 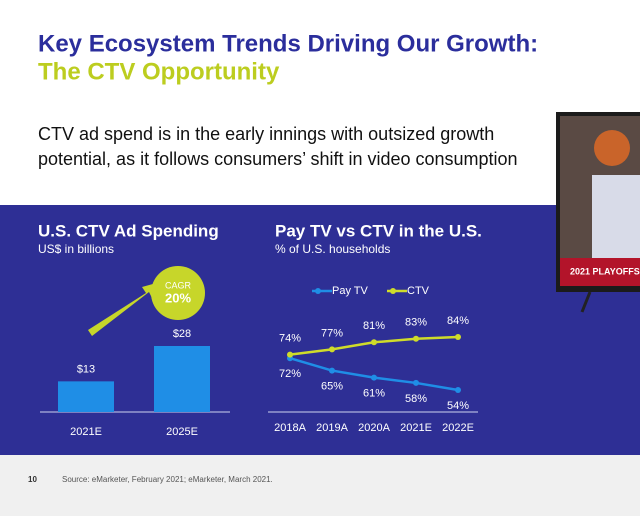 I want to click on legend-label: CTV, so click(x=418, y=291).